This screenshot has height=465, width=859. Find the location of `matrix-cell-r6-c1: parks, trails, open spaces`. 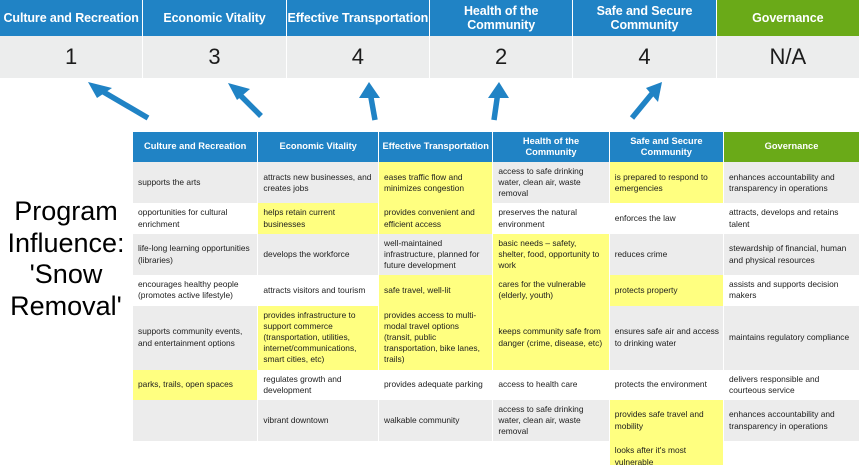

matrix-cell-r6-c1: parks, trails, open spaces is located at coordinates (196, 384).